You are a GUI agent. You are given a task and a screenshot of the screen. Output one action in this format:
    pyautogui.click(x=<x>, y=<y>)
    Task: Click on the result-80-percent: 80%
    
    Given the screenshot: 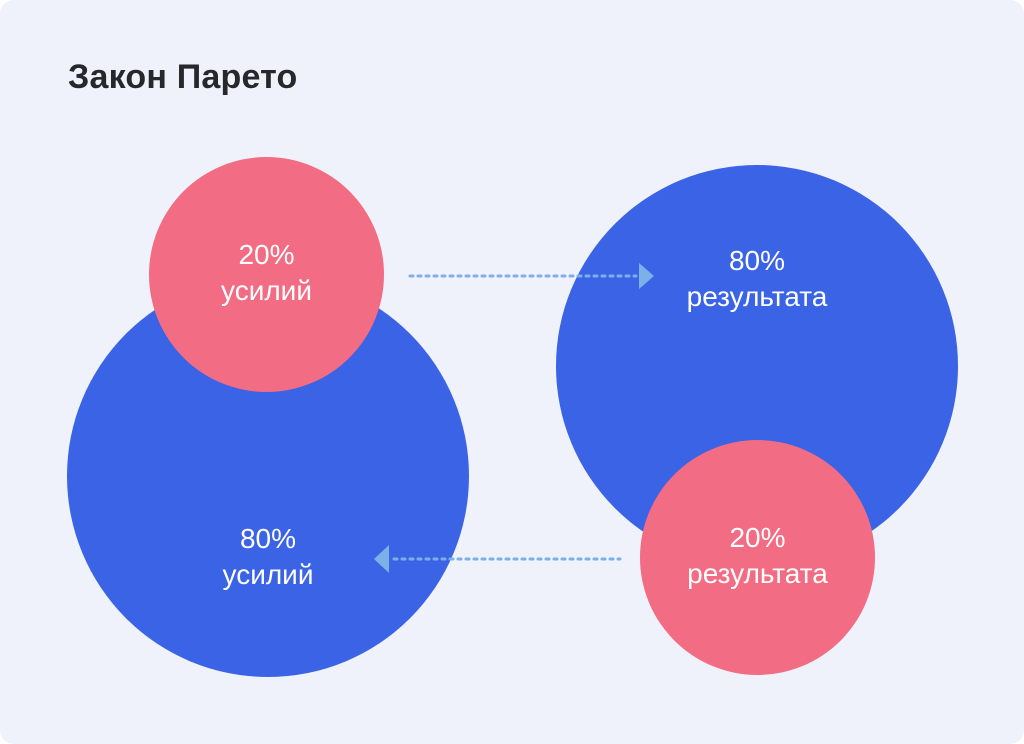 What is the action you would take?
    pyautogui.click(x=757, y=260)
    